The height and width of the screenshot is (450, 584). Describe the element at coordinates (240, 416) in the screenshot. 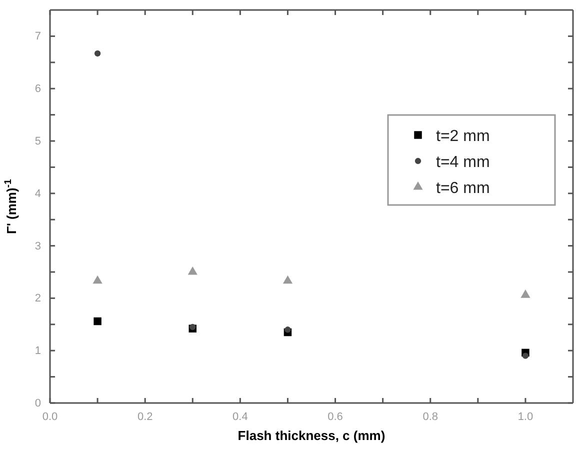

I see `x-tick-label: 0.4` at that location.